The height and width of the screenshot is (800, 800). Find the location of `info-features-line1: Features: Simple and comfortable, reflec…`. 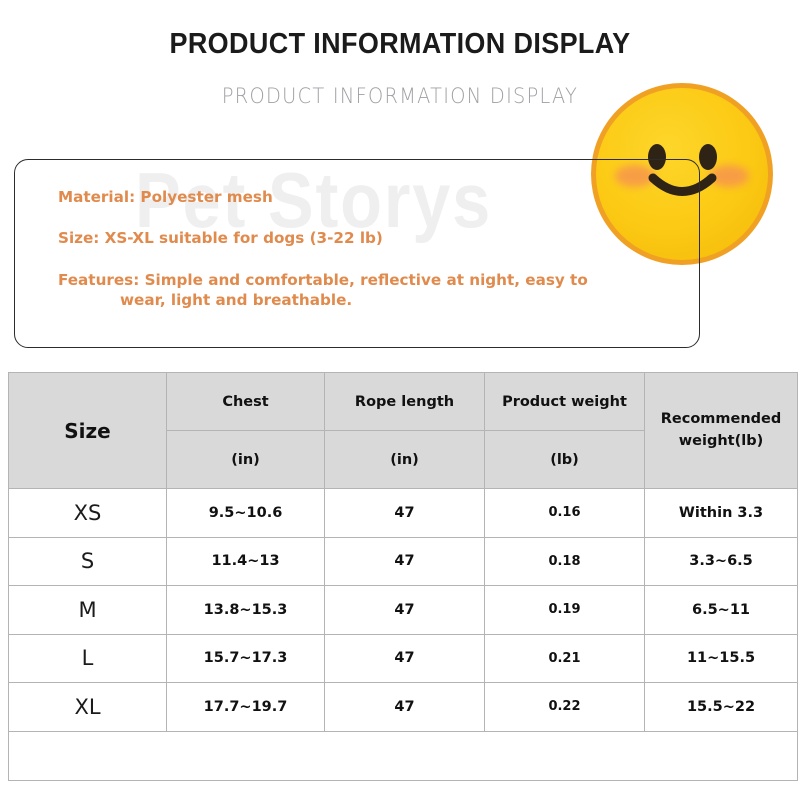

info-features-line1: Features: Simple and comfortable, reflec… is located at coordinates (323, 279).